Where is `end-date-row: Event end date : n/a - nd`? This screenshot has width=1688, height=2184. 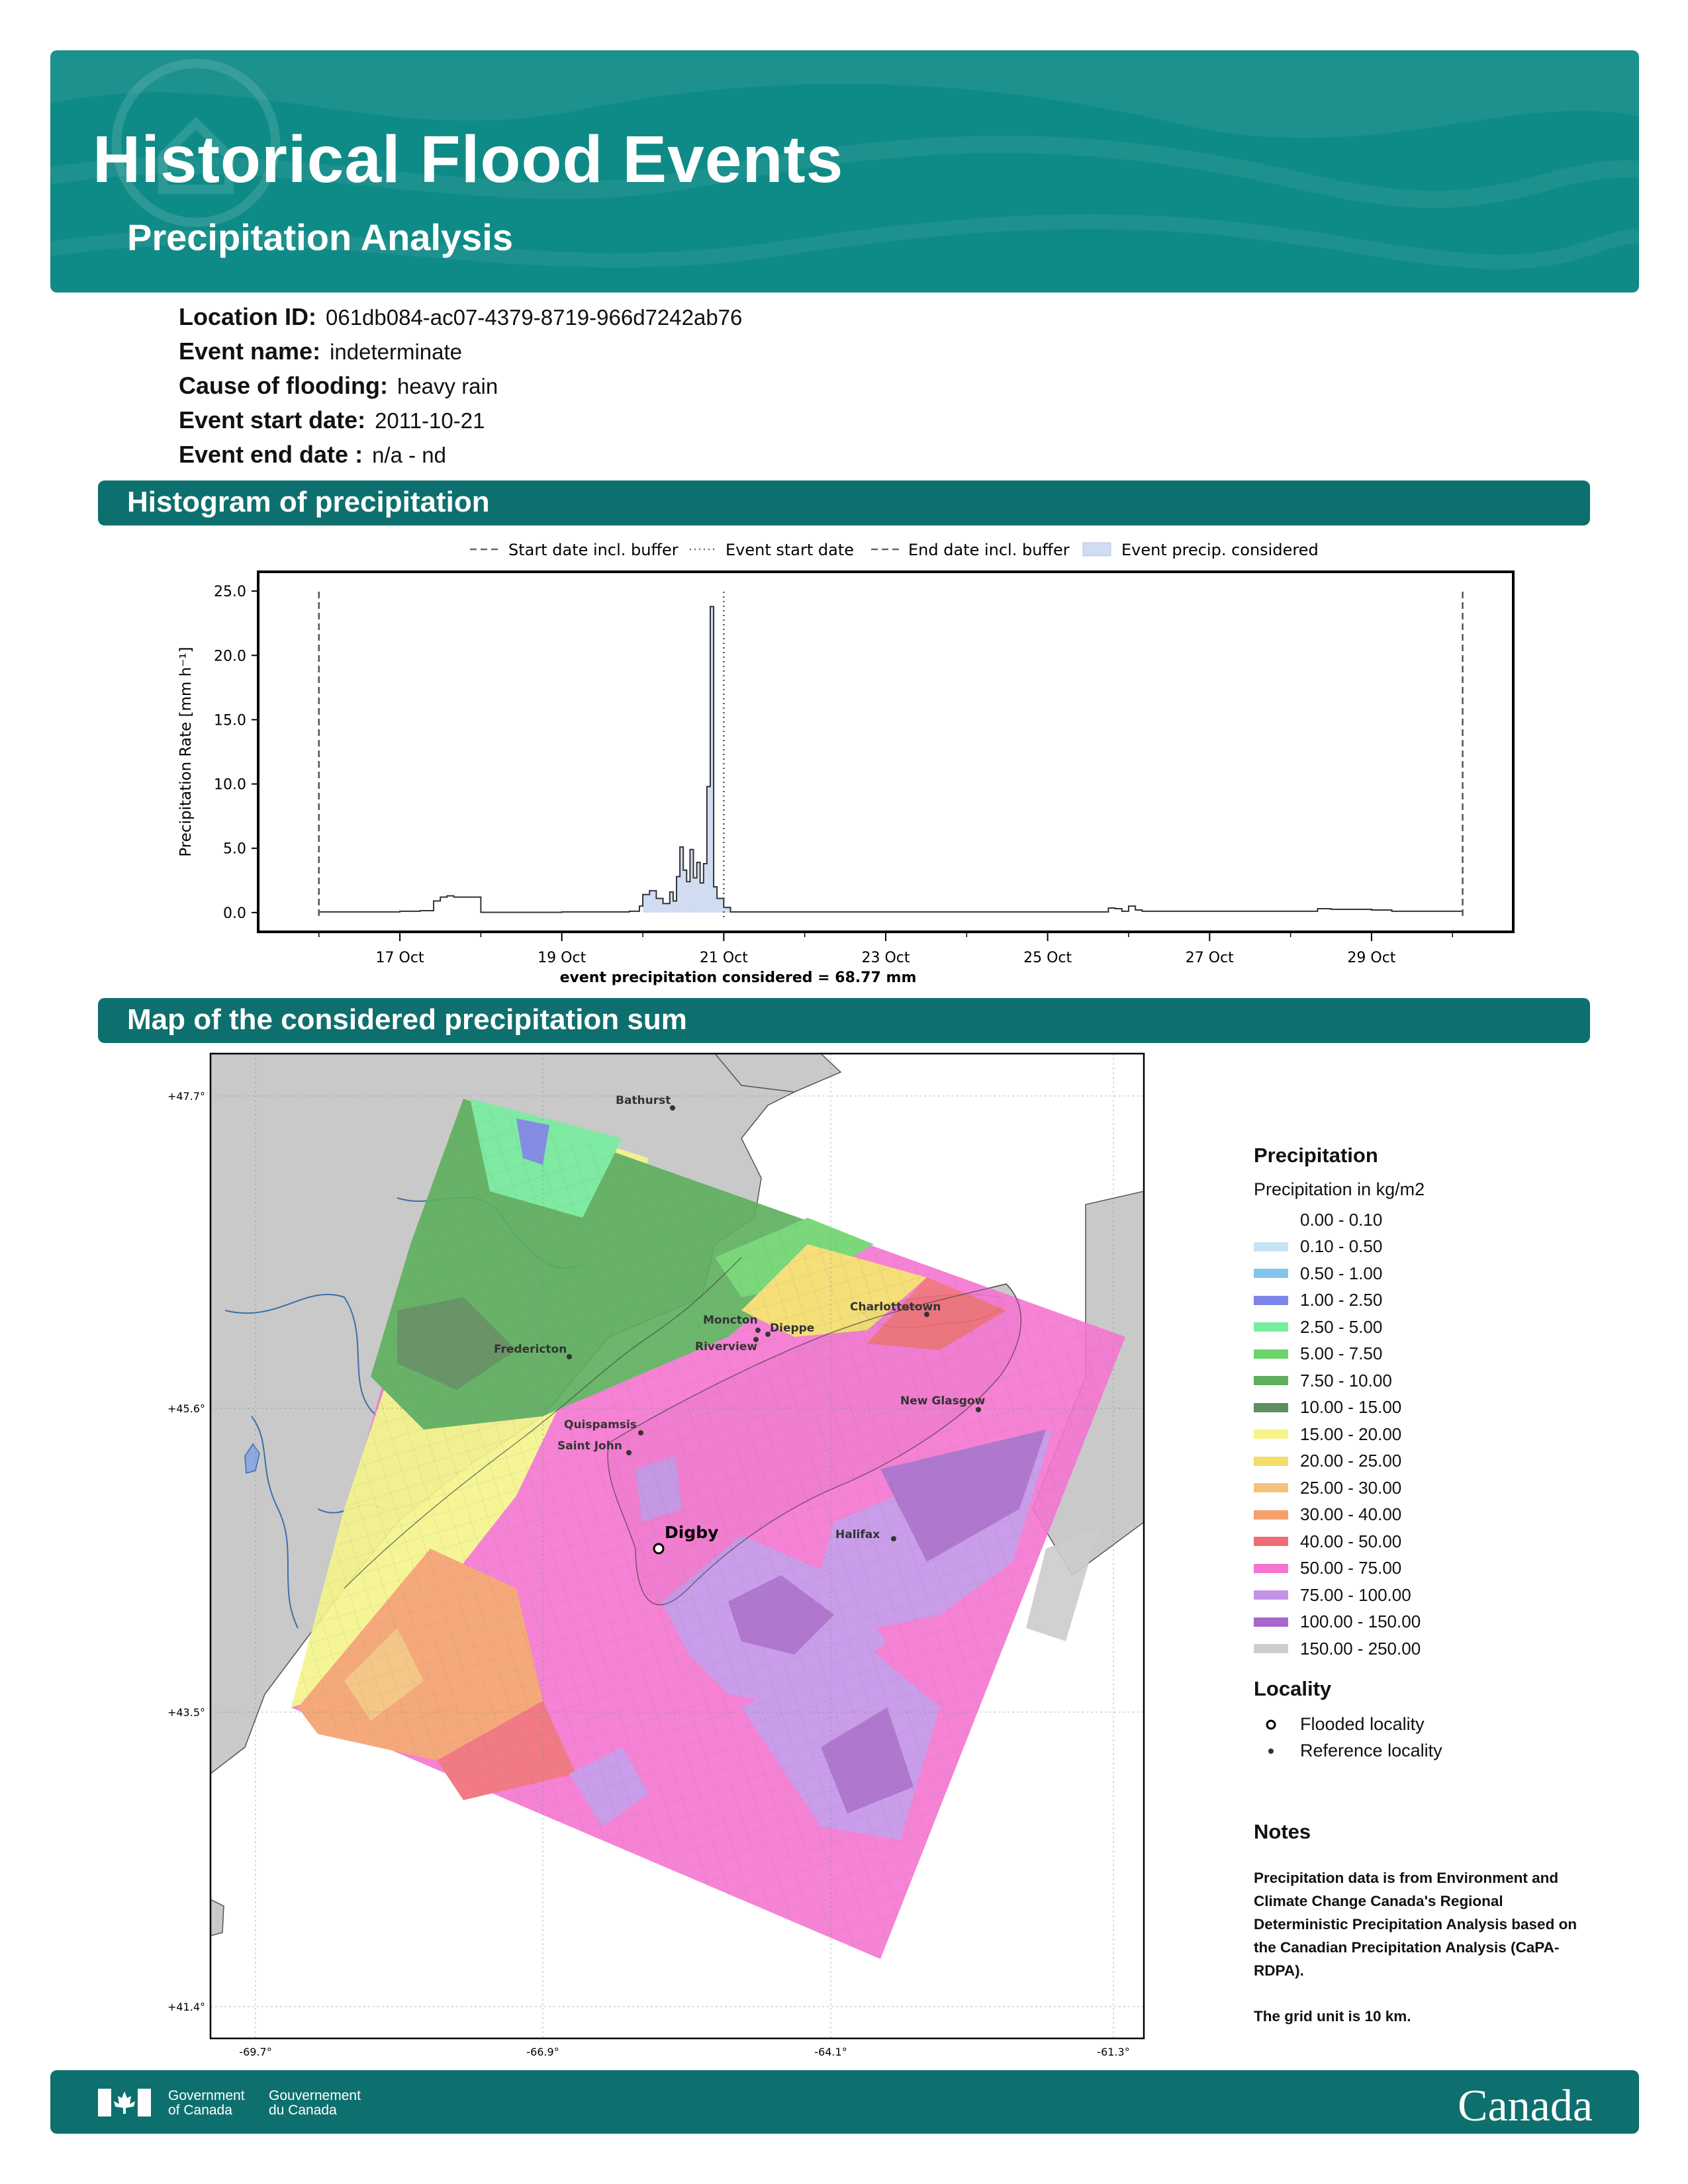
end-date-row: Event end date : n/a - nd is located at coordinates (460, 458).